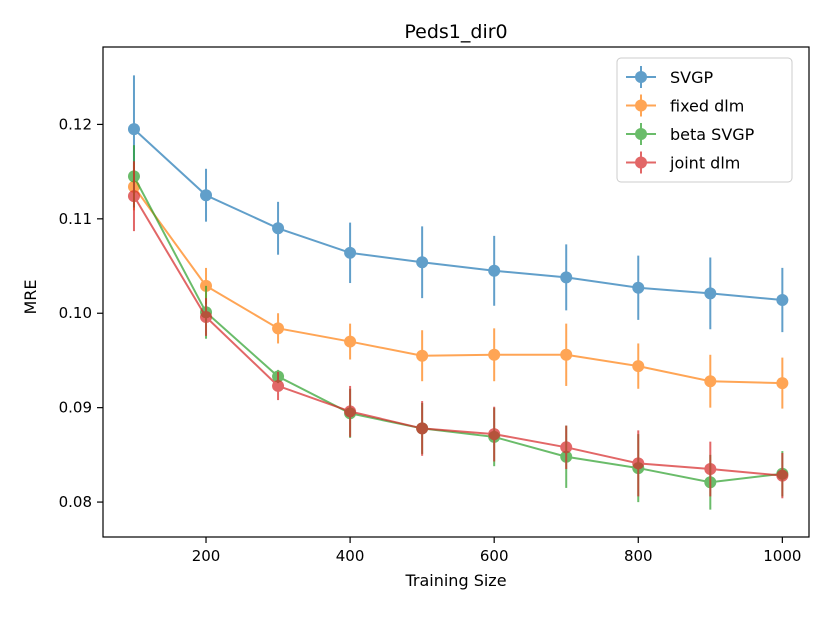 The image size is (822, 620). I want to click on x-tick-label: 1000, so click(782, 556).